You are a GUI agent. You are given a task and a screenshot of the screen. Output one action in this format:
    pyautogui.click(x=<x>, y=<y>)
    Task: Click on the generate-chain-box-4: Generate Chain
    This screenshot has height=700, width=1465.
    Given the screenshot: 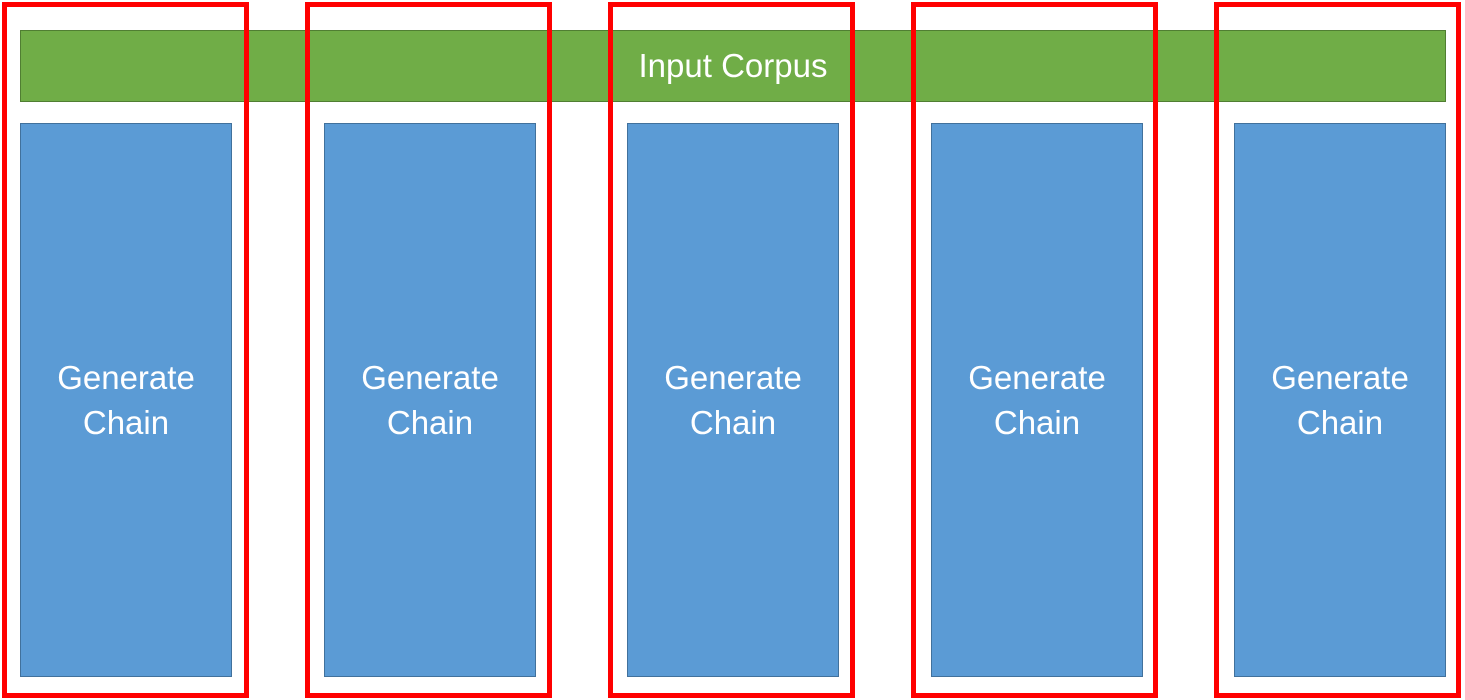 What is the action you would take?
    pyautogui.click(x=1037, y=400)
    